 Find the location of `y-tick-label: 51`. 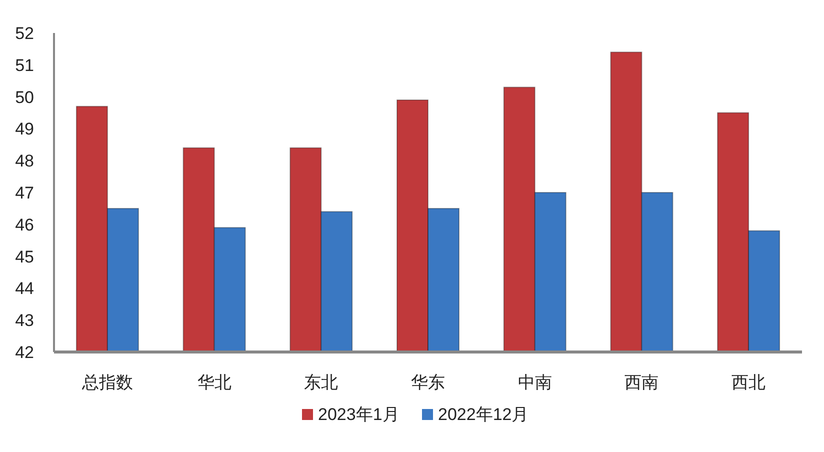

y-tick-label: 51 is located at coordinates (24, 65).